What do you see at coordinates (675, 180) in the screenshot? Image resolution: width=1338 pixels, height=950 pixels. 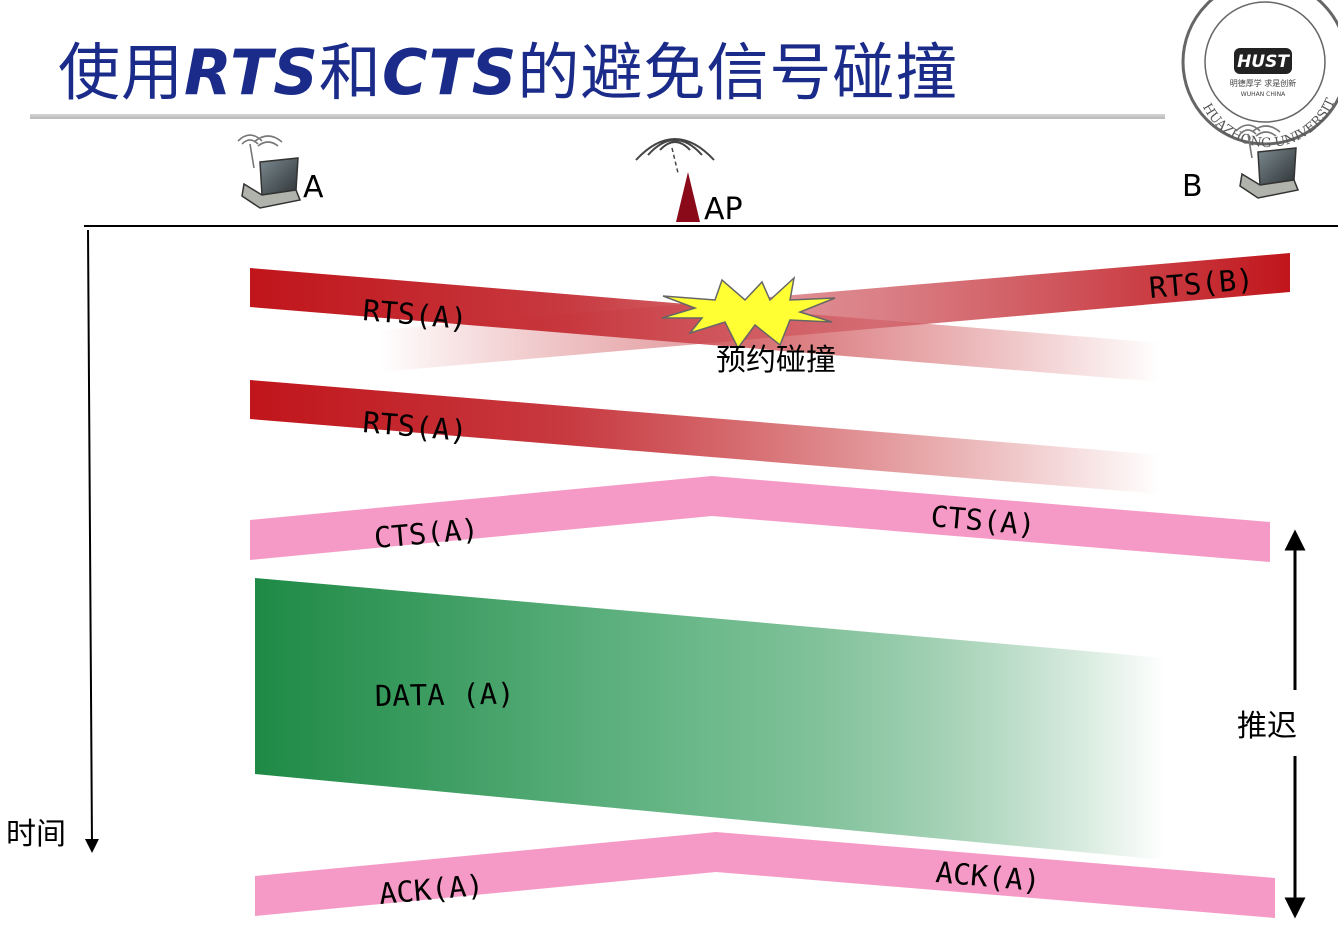 I see `access-point-icon` at bounding box center [675, 180].